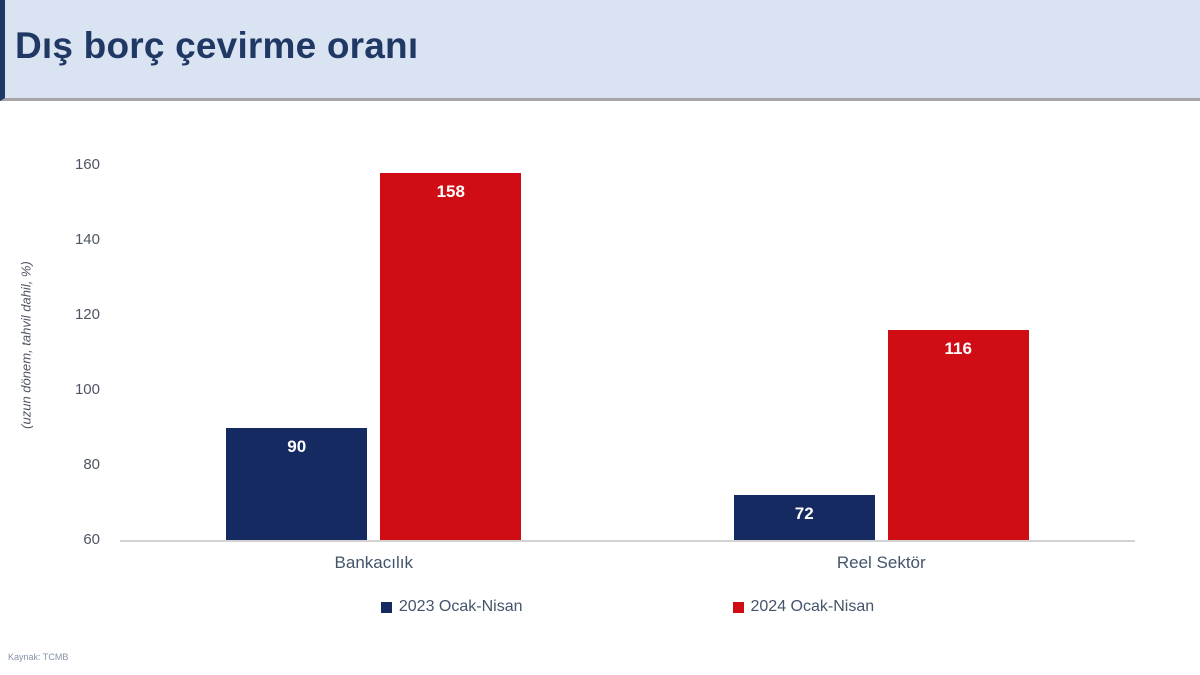 This screenshot has height=675, width=1200. Describe the element at coordinates (804, 513) in the screenshot. I see `bar-value-label: 72` at that location.